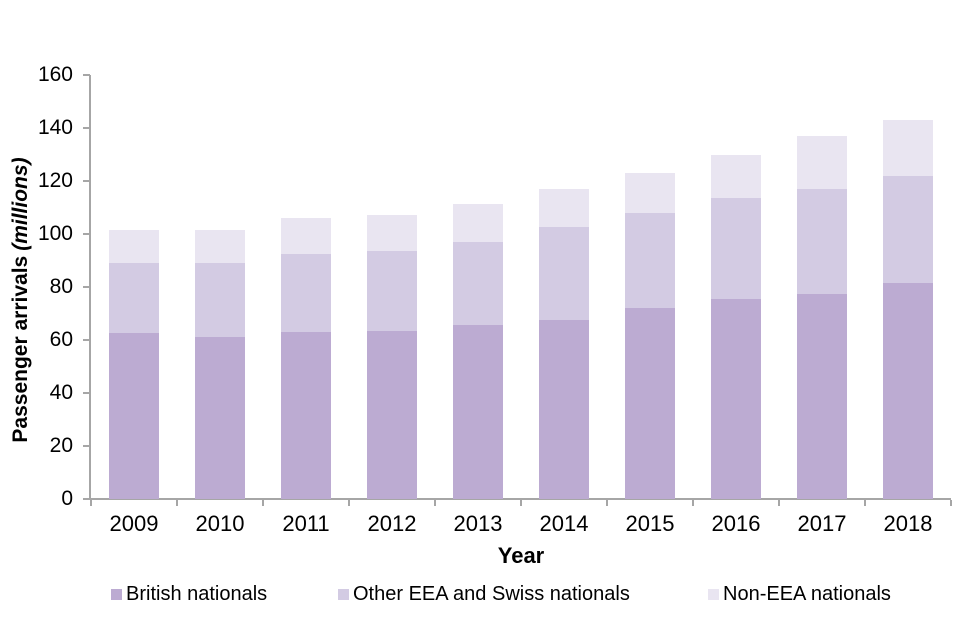  Describe the element at coordinates (736, 523) in the screenshot. I see `x-category-label: 2016` at that location.